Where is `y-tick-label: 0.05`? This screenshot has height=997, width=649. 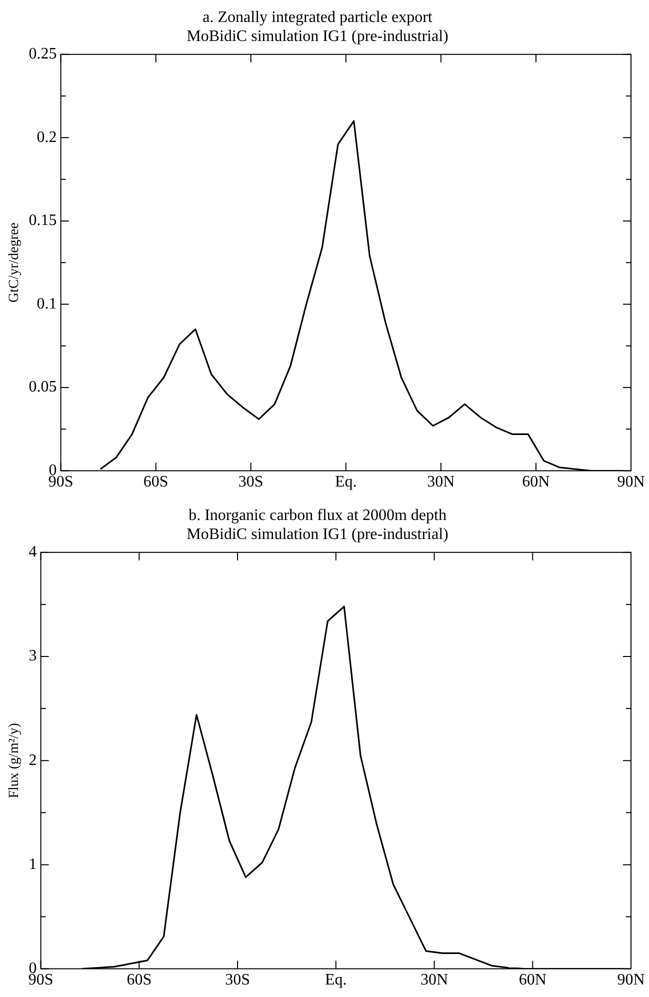
y-tick-label: 0.05 is located at coordinates (42, 387).